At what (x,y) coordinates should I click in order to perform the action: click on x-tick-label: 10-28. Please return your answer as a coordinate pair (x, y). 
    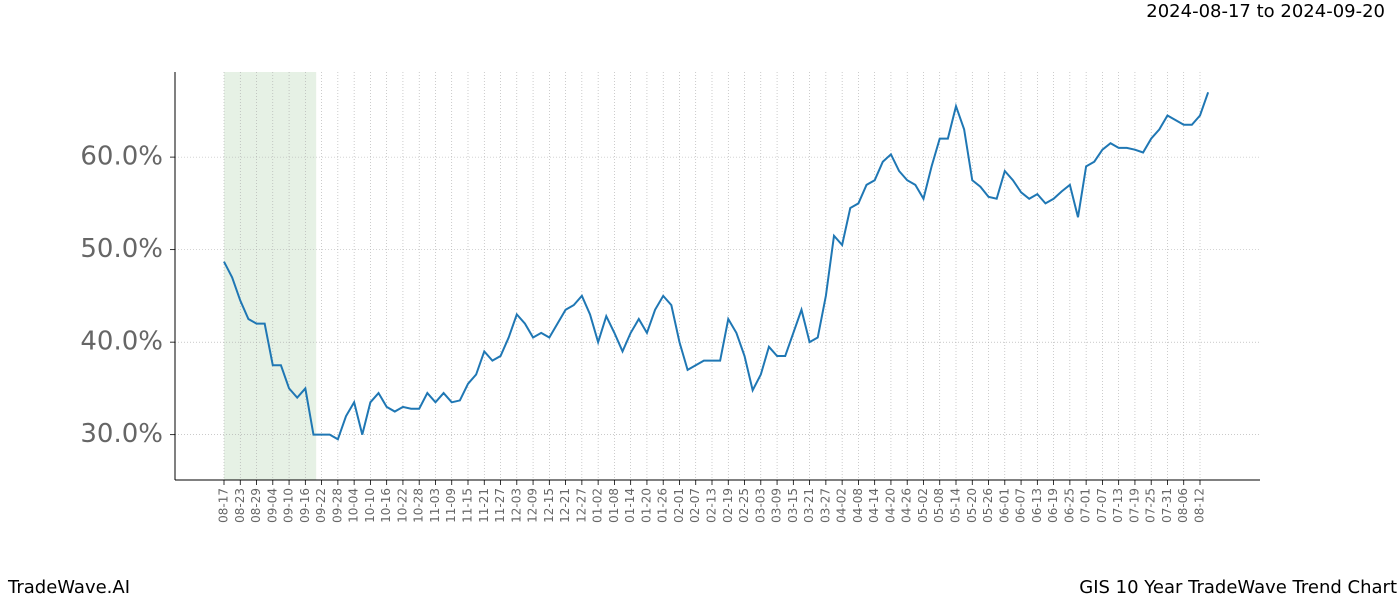
    Looking at the image, I should click on (419, 505).